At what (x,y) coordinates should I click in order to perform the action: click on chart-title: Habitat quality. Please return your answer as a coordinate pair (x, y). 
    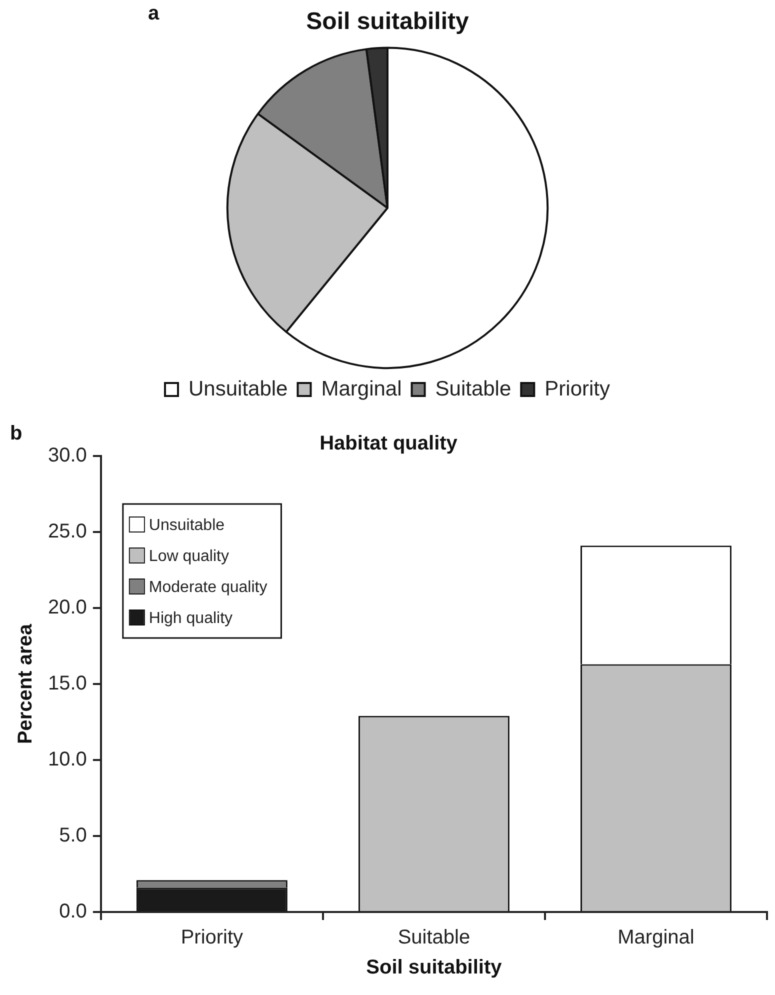
    Looking at the image, I should click on (389, 443).